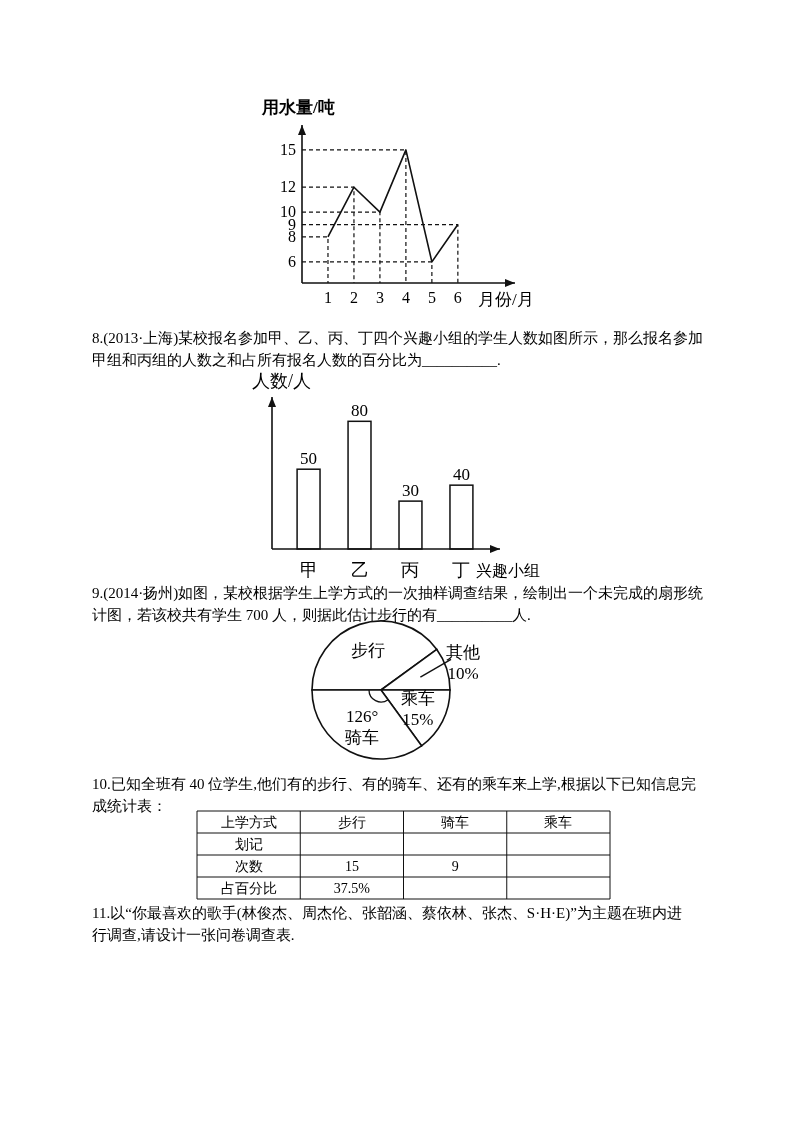 The width and height of the screenshot is (800, 1132). Describe the element at coordinates (455, 822) in the screenshot. I see `category-label: 骑车` at that location.